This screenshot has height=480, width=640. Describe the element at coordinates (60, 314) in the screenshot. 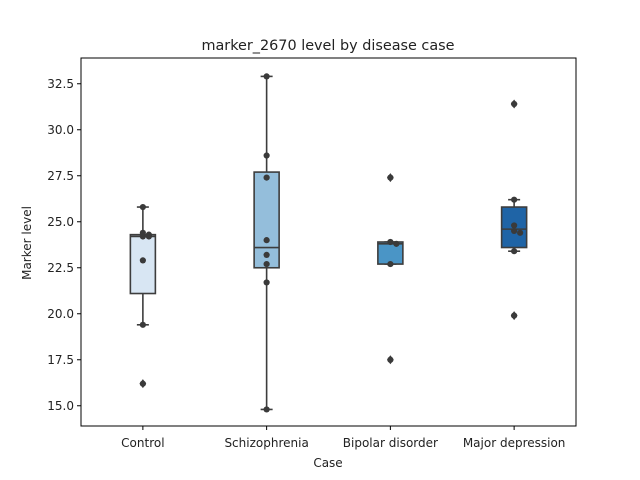

I see `y-tick-label: 20.0` at that location.